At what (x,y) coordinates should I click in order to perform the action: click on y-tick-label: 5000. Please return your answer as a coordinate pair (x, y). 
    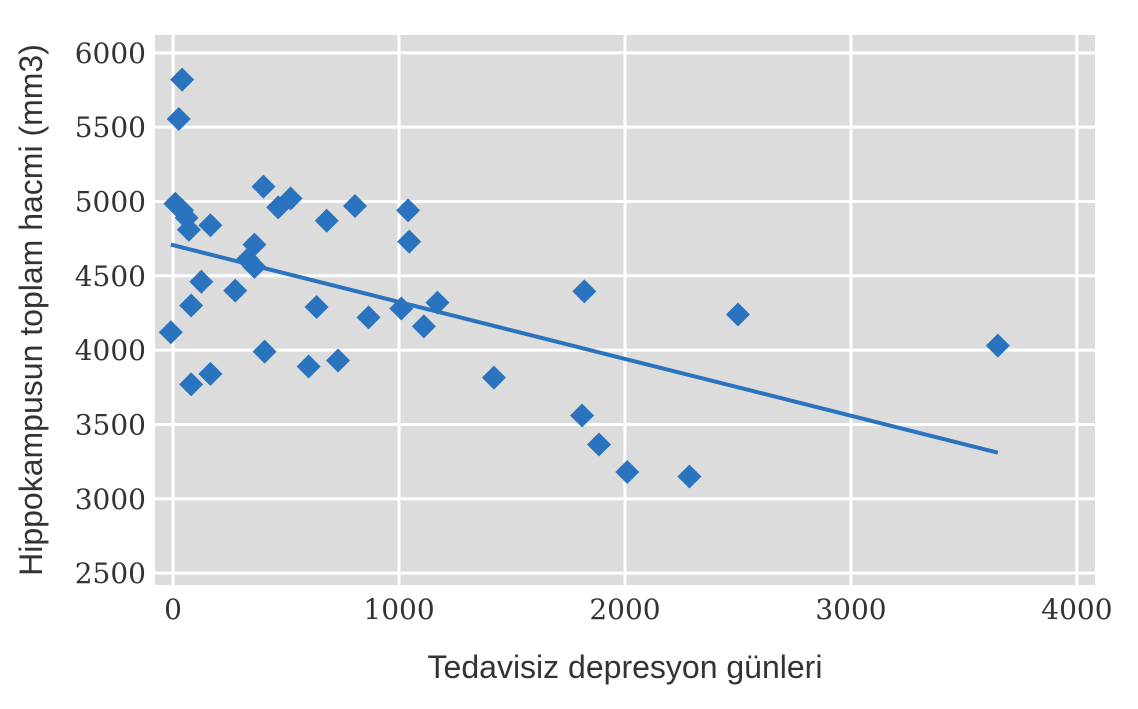
    Looking at the image, I should click on (110, 201).